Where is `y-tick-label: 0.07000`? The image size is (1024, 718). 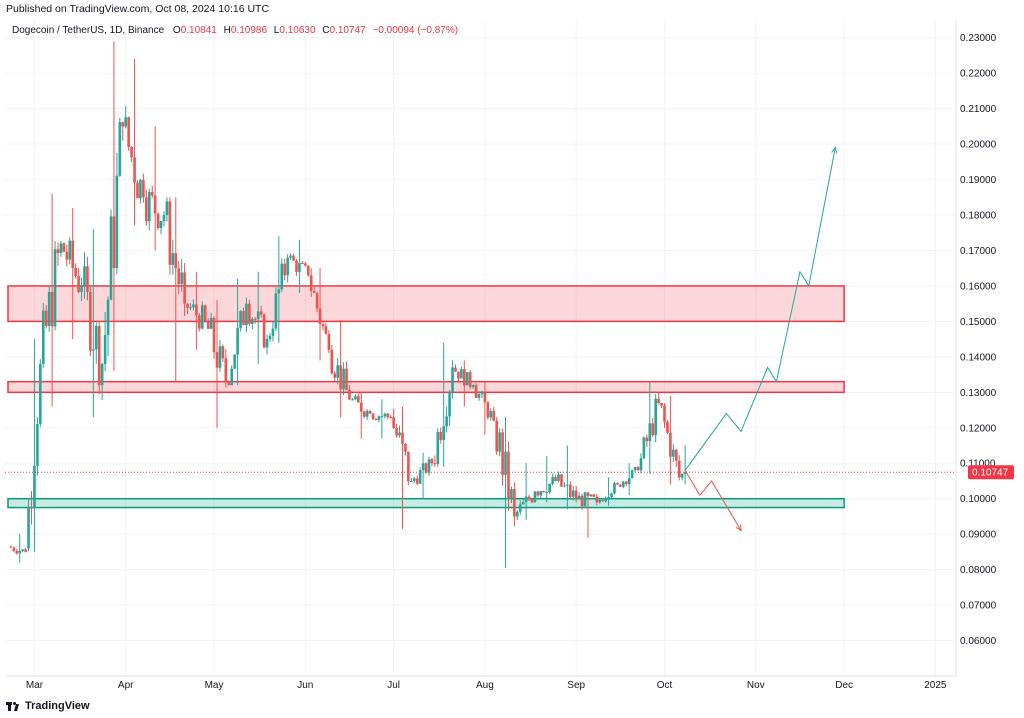 y-tick-label: 0.07000 is located at coordinates (978, 606).